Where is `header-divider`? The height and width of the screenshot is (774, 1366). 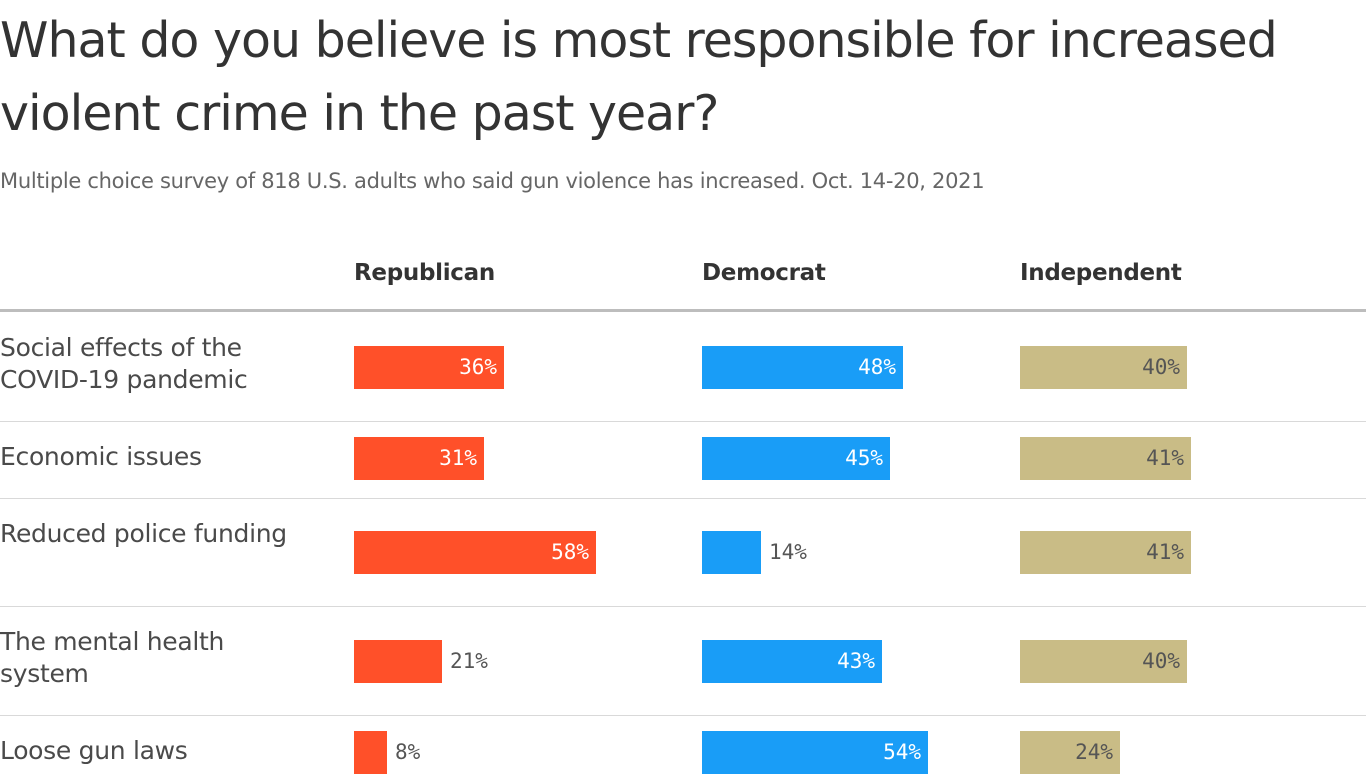 header-divider is located at coordinates (683, 310).